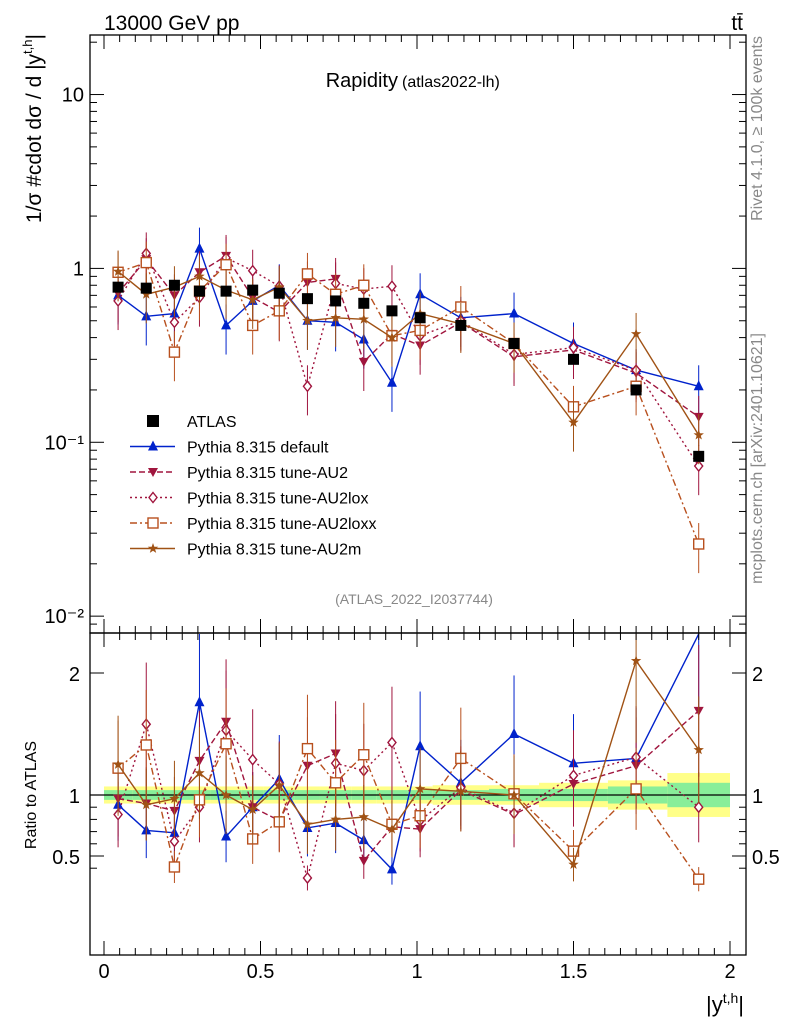 This screenshot has height=1024, width=786. Describe the element at coordinates (33, 128) in the screenshot. I see `y-axis-title: 1/σ #cdot dσ / d |yt,h|` at that location.